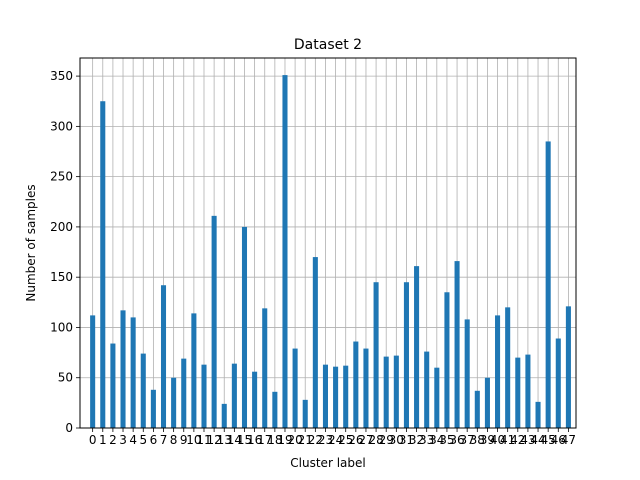  What do you see at coordinates (406, 440) in the screenshot?
I see `x-tick-label: 31` at bounding box center [406, 440].